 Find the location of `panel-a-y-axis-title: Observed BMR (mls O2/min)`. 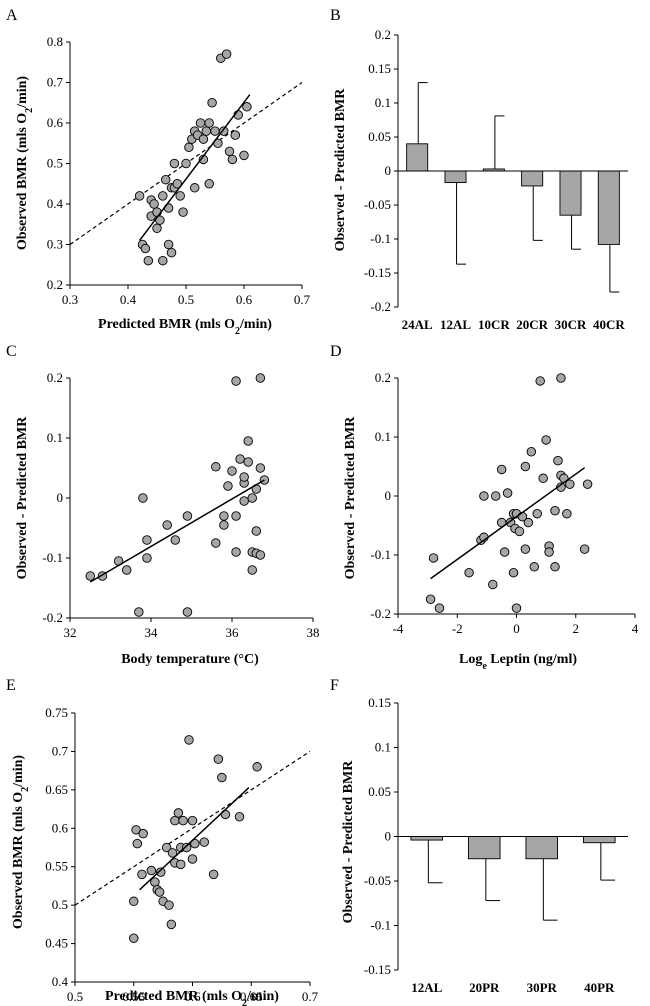

panel-a-y-axis-title: Observed BMR (mls O2/min) is located at coordinates (25, 163).